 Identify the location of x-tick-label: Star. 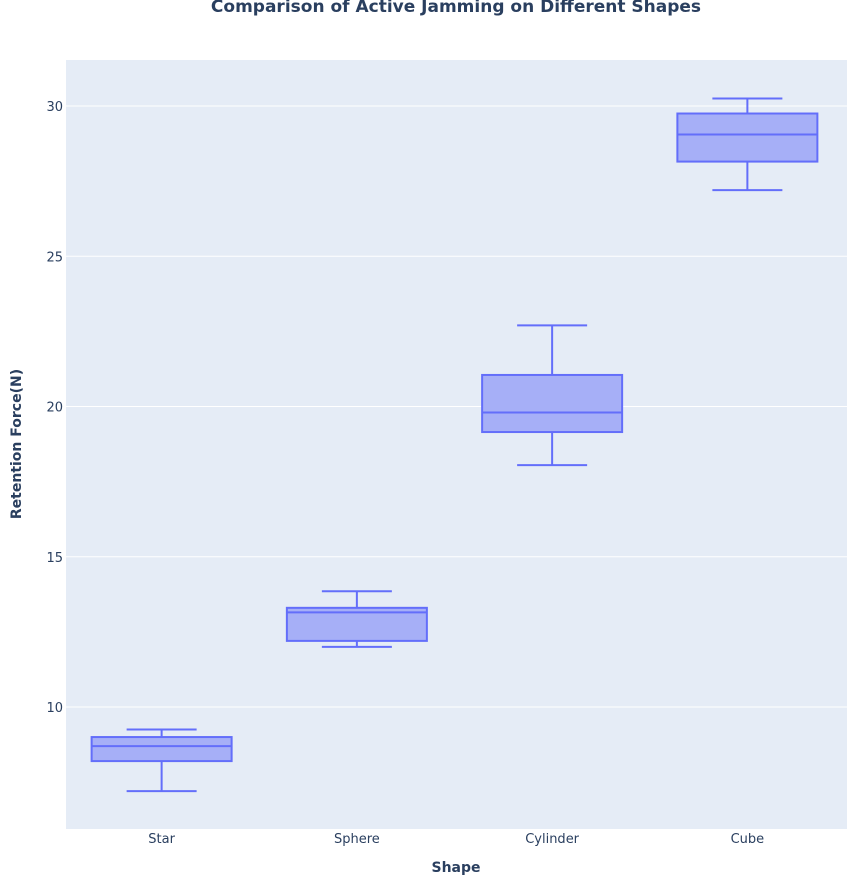
(161, 839).